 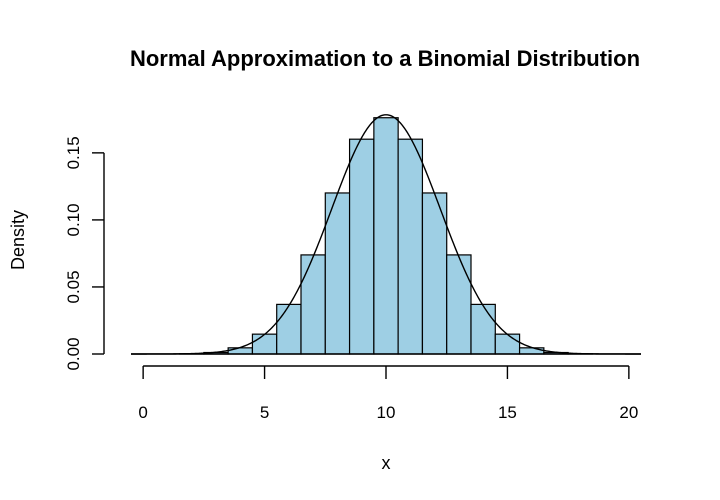 What do you see at coordinates (142, 412) in the screenshot?
I see `x-tick-label-0: 0` at bounding box center [142, 412].